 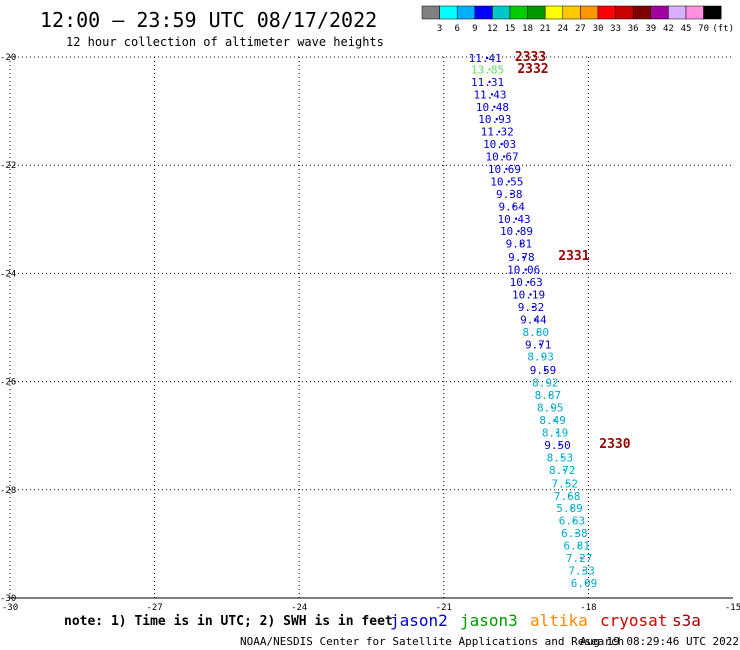 I want to click on wave-height-label: 7.27, so click(x=579, y=558).